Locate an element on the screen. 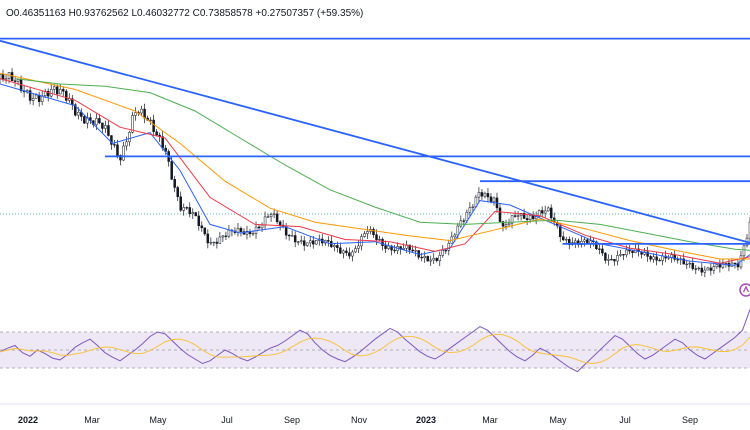 The image size is (750, 430). x-tick-label: Nov is located at coordinates (359, 420).